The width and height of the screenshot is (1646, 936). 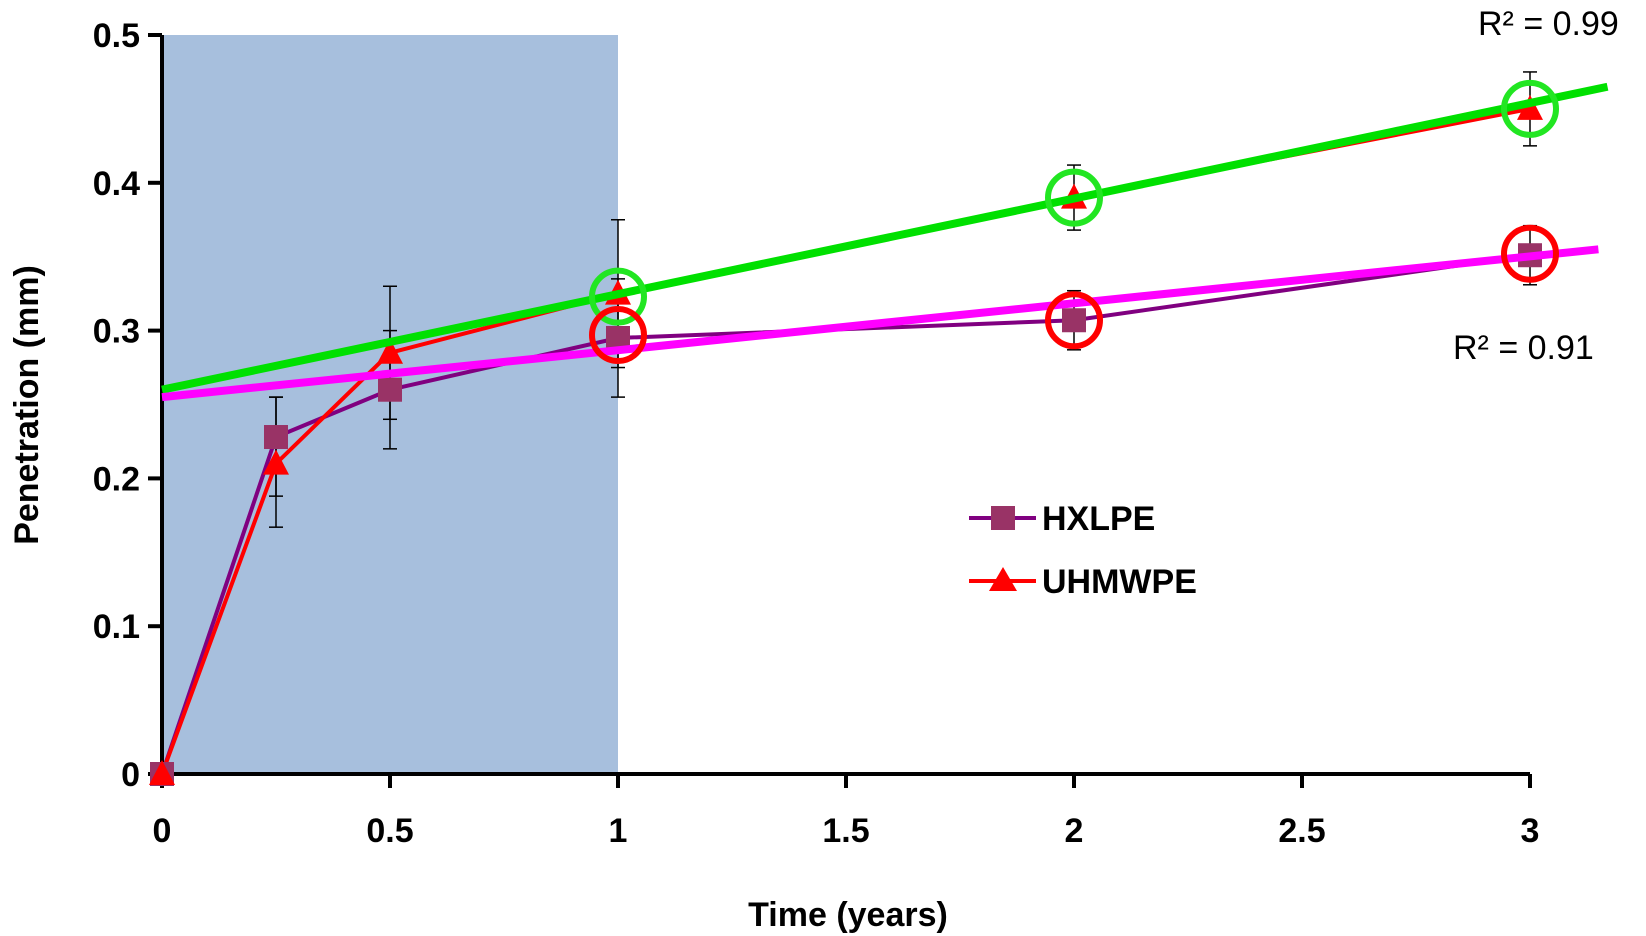 I want to click on legend-swatch-marker-uhmwpe, so click(x=1003, y=579).